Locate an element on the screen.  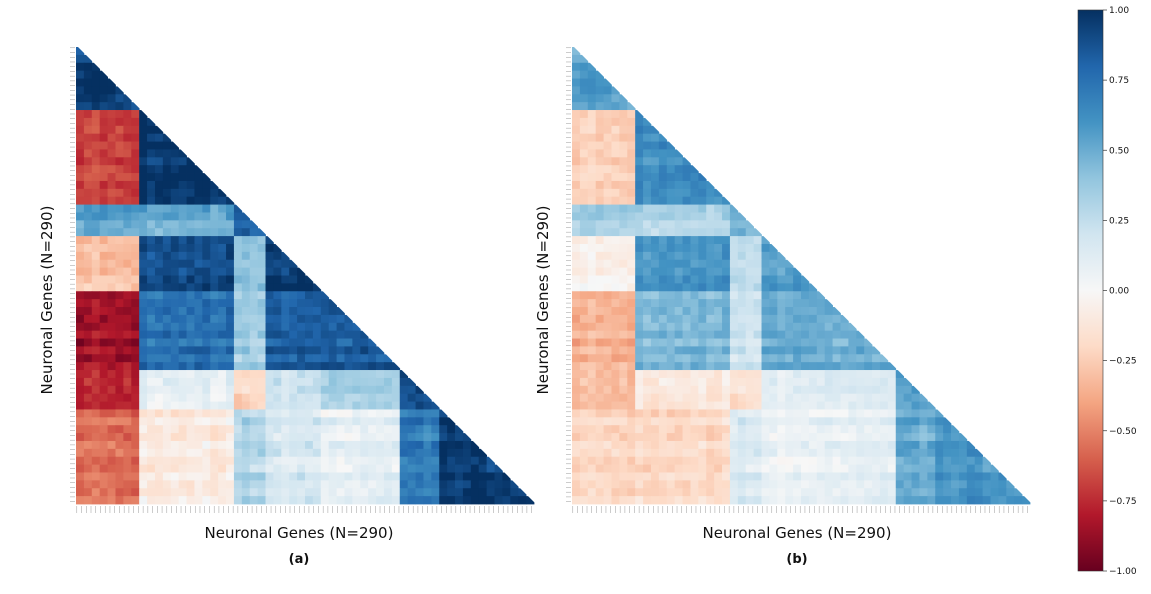
colorbar-tick-label: 0.75 is located at coordinates (1119, 81).